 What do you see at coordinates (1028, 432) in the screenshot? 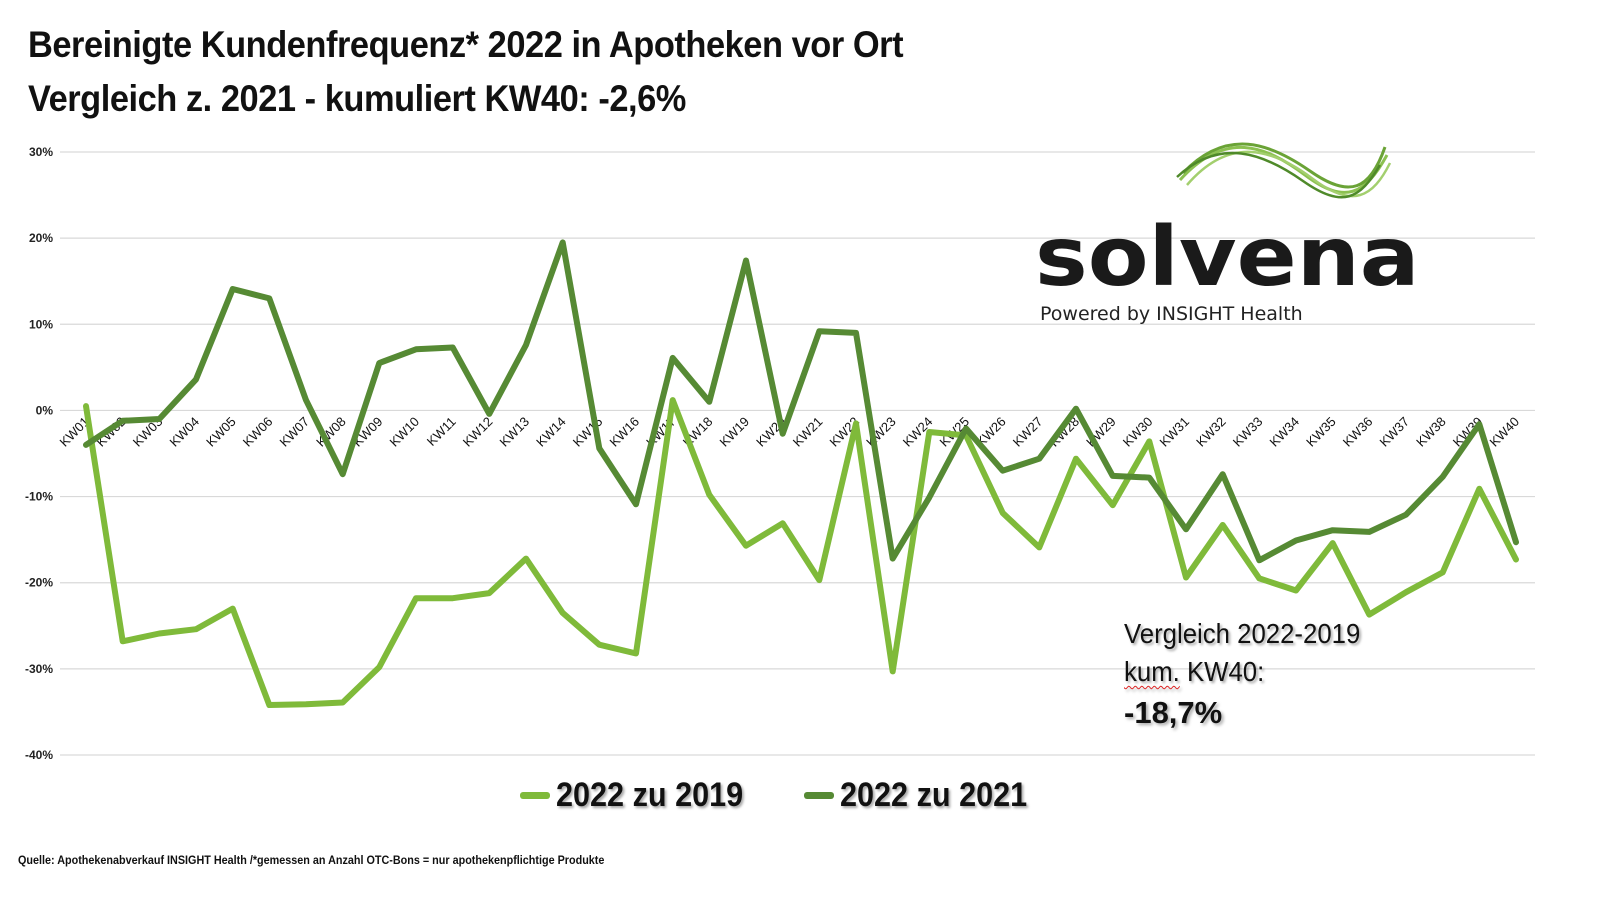
I see `x-tick-label: KW27` at bounding box center [1028, 432].